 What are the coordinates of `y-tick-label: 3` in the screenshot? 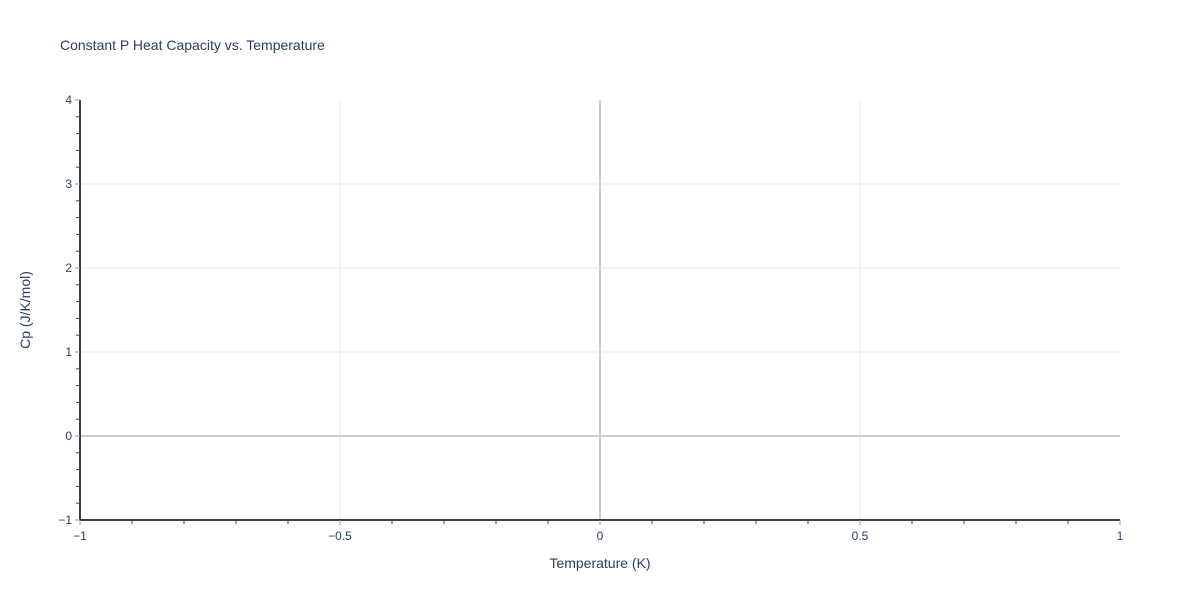 It's located at (68, 184).